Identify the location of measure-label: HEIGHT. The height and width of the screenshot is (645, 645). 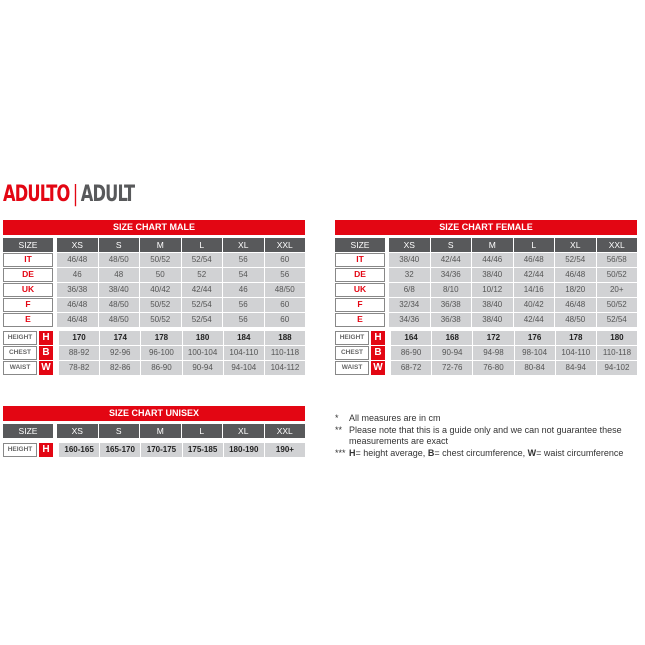
(20, 450).